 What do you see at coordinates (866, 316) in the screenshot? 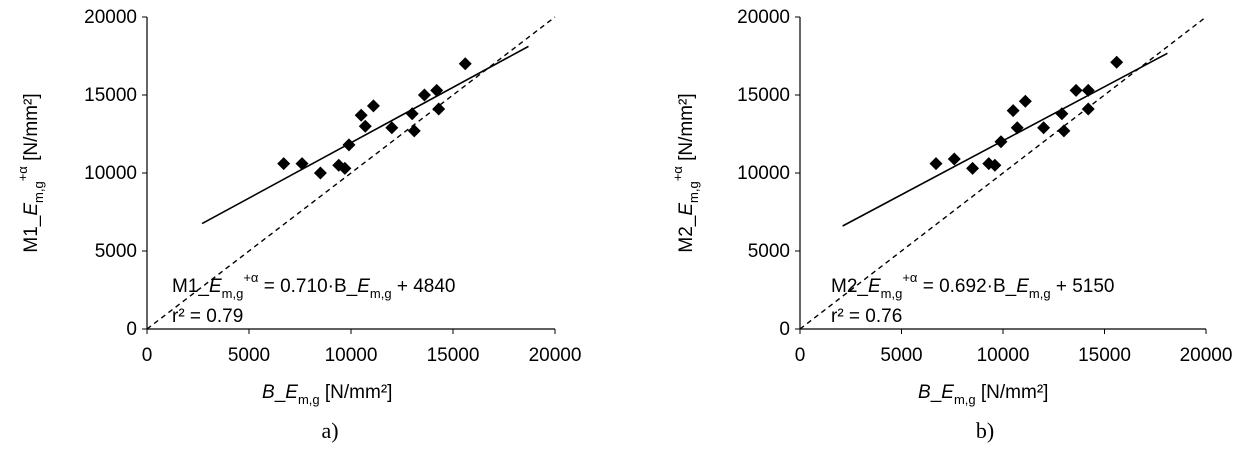
I see `r-squared-label: r² = 0.76` at bounding box center [866, 316].